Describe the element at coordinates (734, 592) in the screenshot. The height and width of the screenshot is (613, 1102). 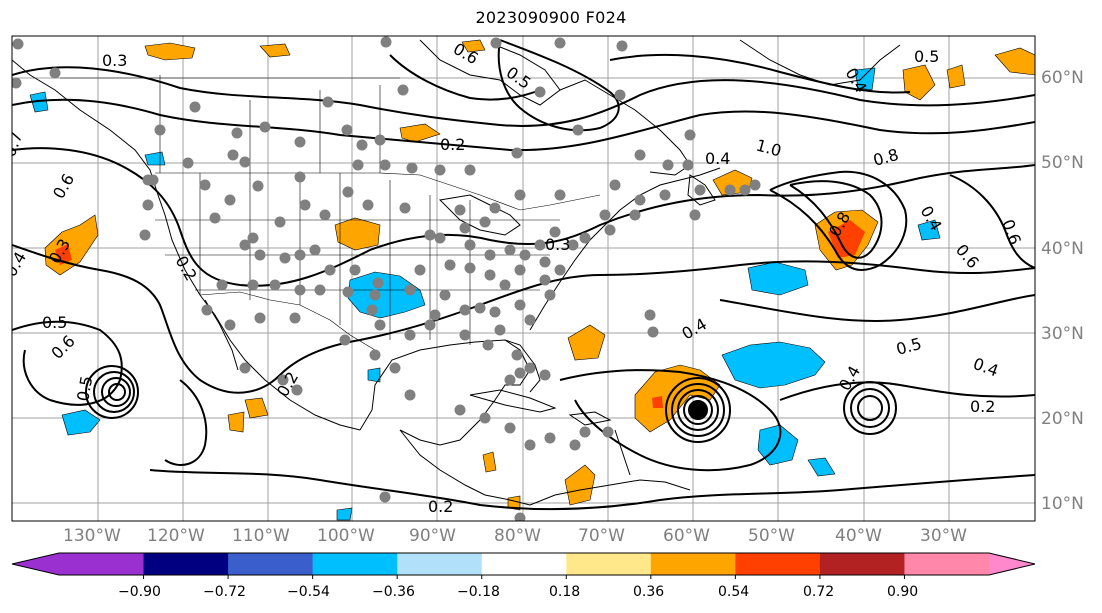
I see `colorbar-tick-label: 0.54` at that location.